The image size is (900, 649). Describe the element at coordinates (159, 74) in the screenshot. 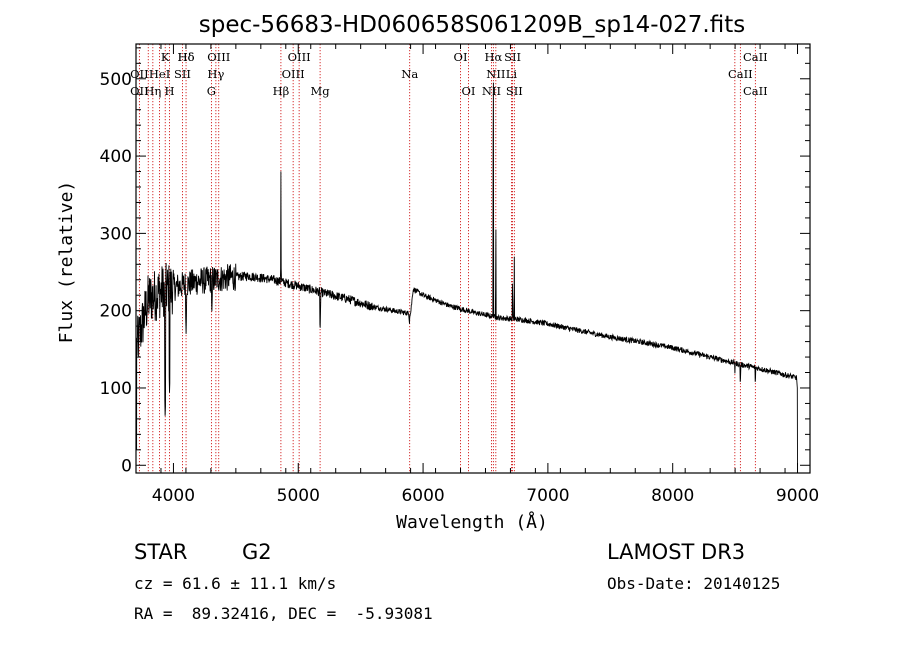

I see `spectral-line-label: HeI` at that location.